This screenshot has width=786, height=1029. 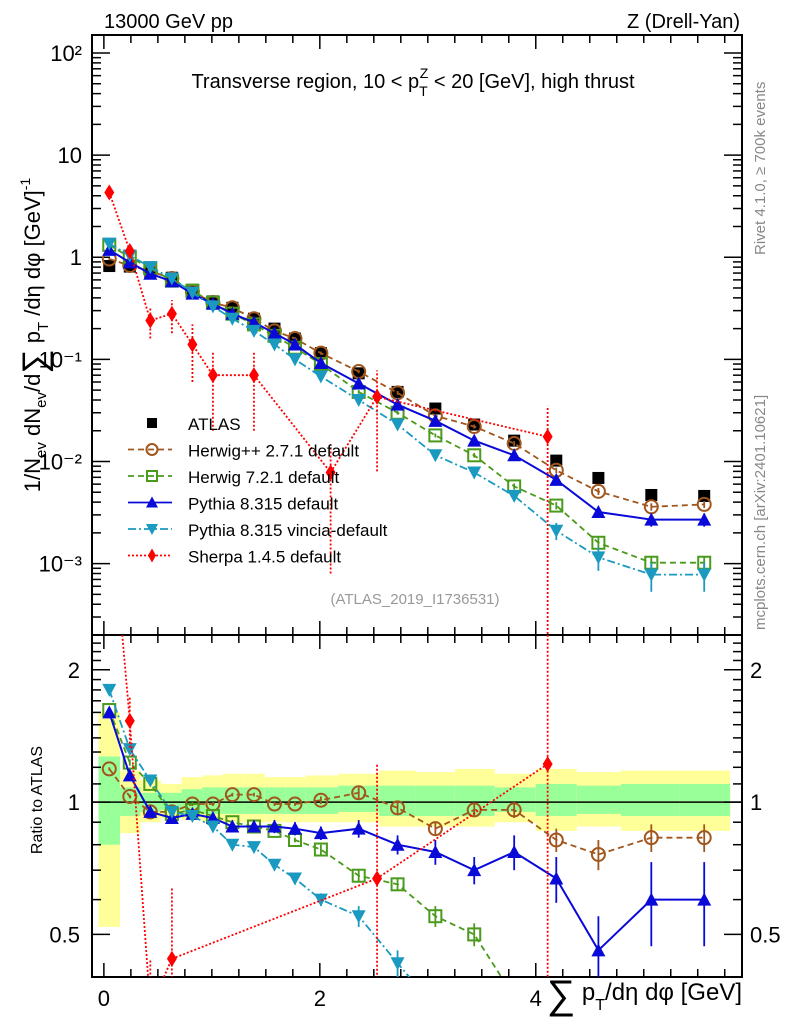 What do you see at coordinates (70, 155) in the screenshot?
I see `y-tick-label: 10` at bounding box center [70, 155].